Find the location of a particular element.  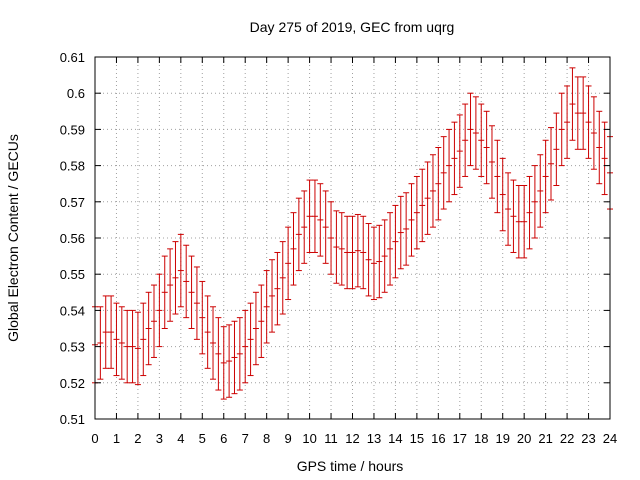

x-tick-label: 3 is located at coordinates (159, 438).